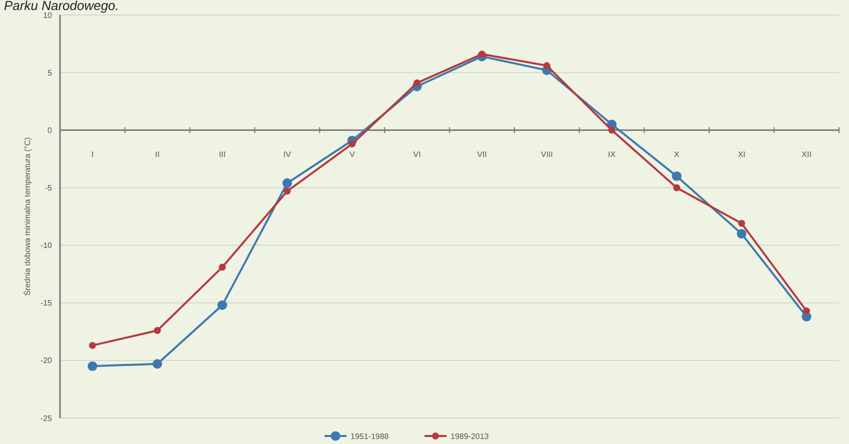 This screenshot has height=444, width=849. Describe the element at coordinates (92, 155) in the screenshot. I see `x-tick-label: I` at that location.